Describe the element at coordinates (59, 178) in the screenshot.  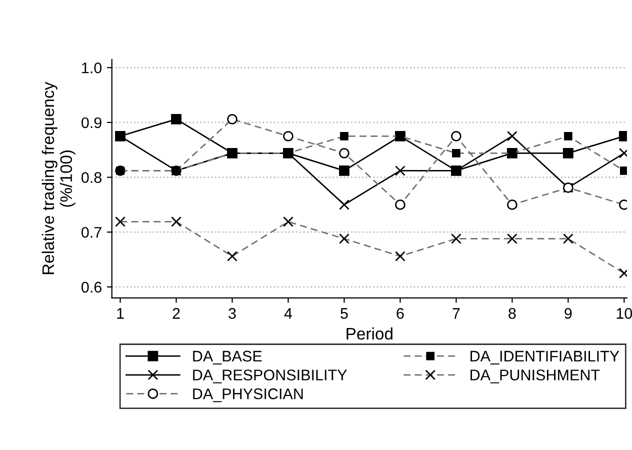
I see `y-axis-title: Relative trading frequency (%/100)` at that location.